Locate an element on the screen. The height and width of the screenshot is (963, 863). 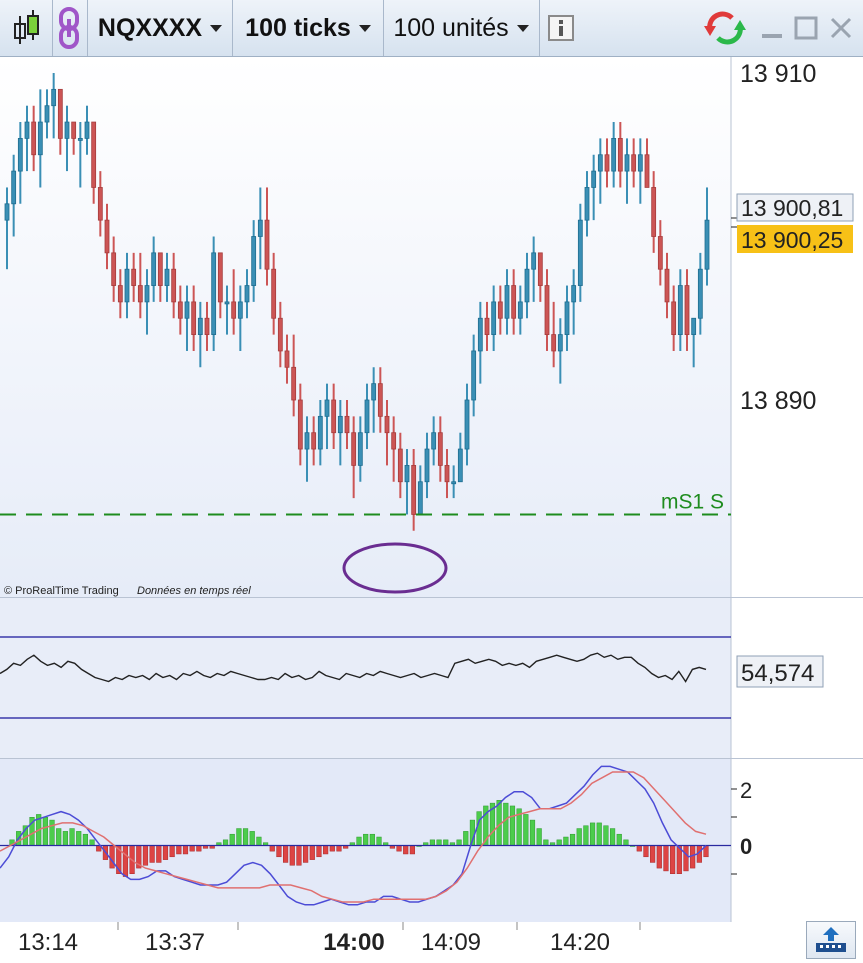
macd-tick-label: 0 is located at coordinates (746, 846).